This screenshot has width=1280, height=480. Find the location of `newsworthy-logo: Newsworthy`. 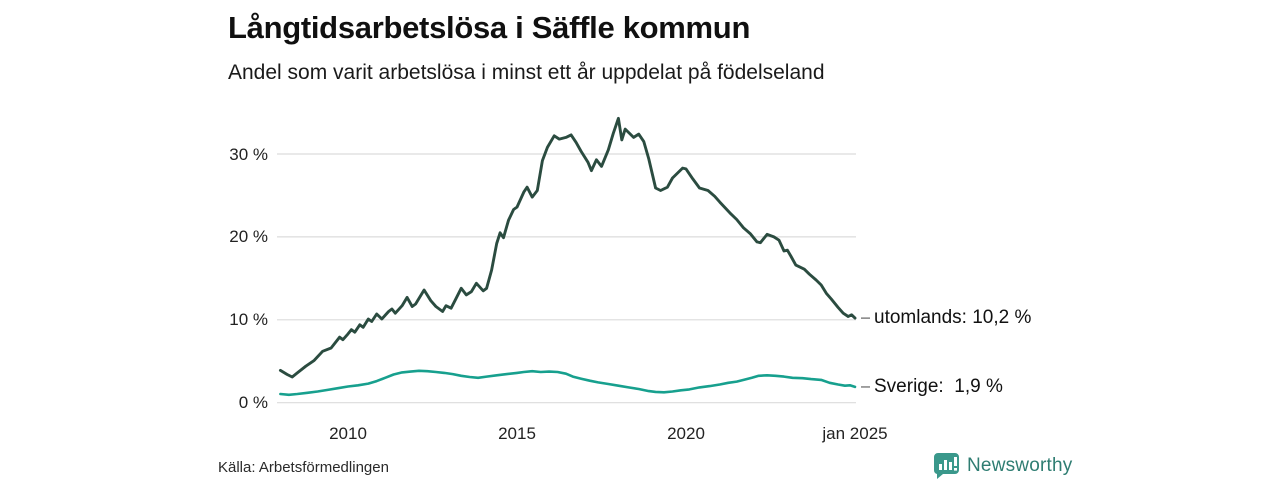

newsworthy-logo: Newsworthy is located at coordinates (1002, 465).